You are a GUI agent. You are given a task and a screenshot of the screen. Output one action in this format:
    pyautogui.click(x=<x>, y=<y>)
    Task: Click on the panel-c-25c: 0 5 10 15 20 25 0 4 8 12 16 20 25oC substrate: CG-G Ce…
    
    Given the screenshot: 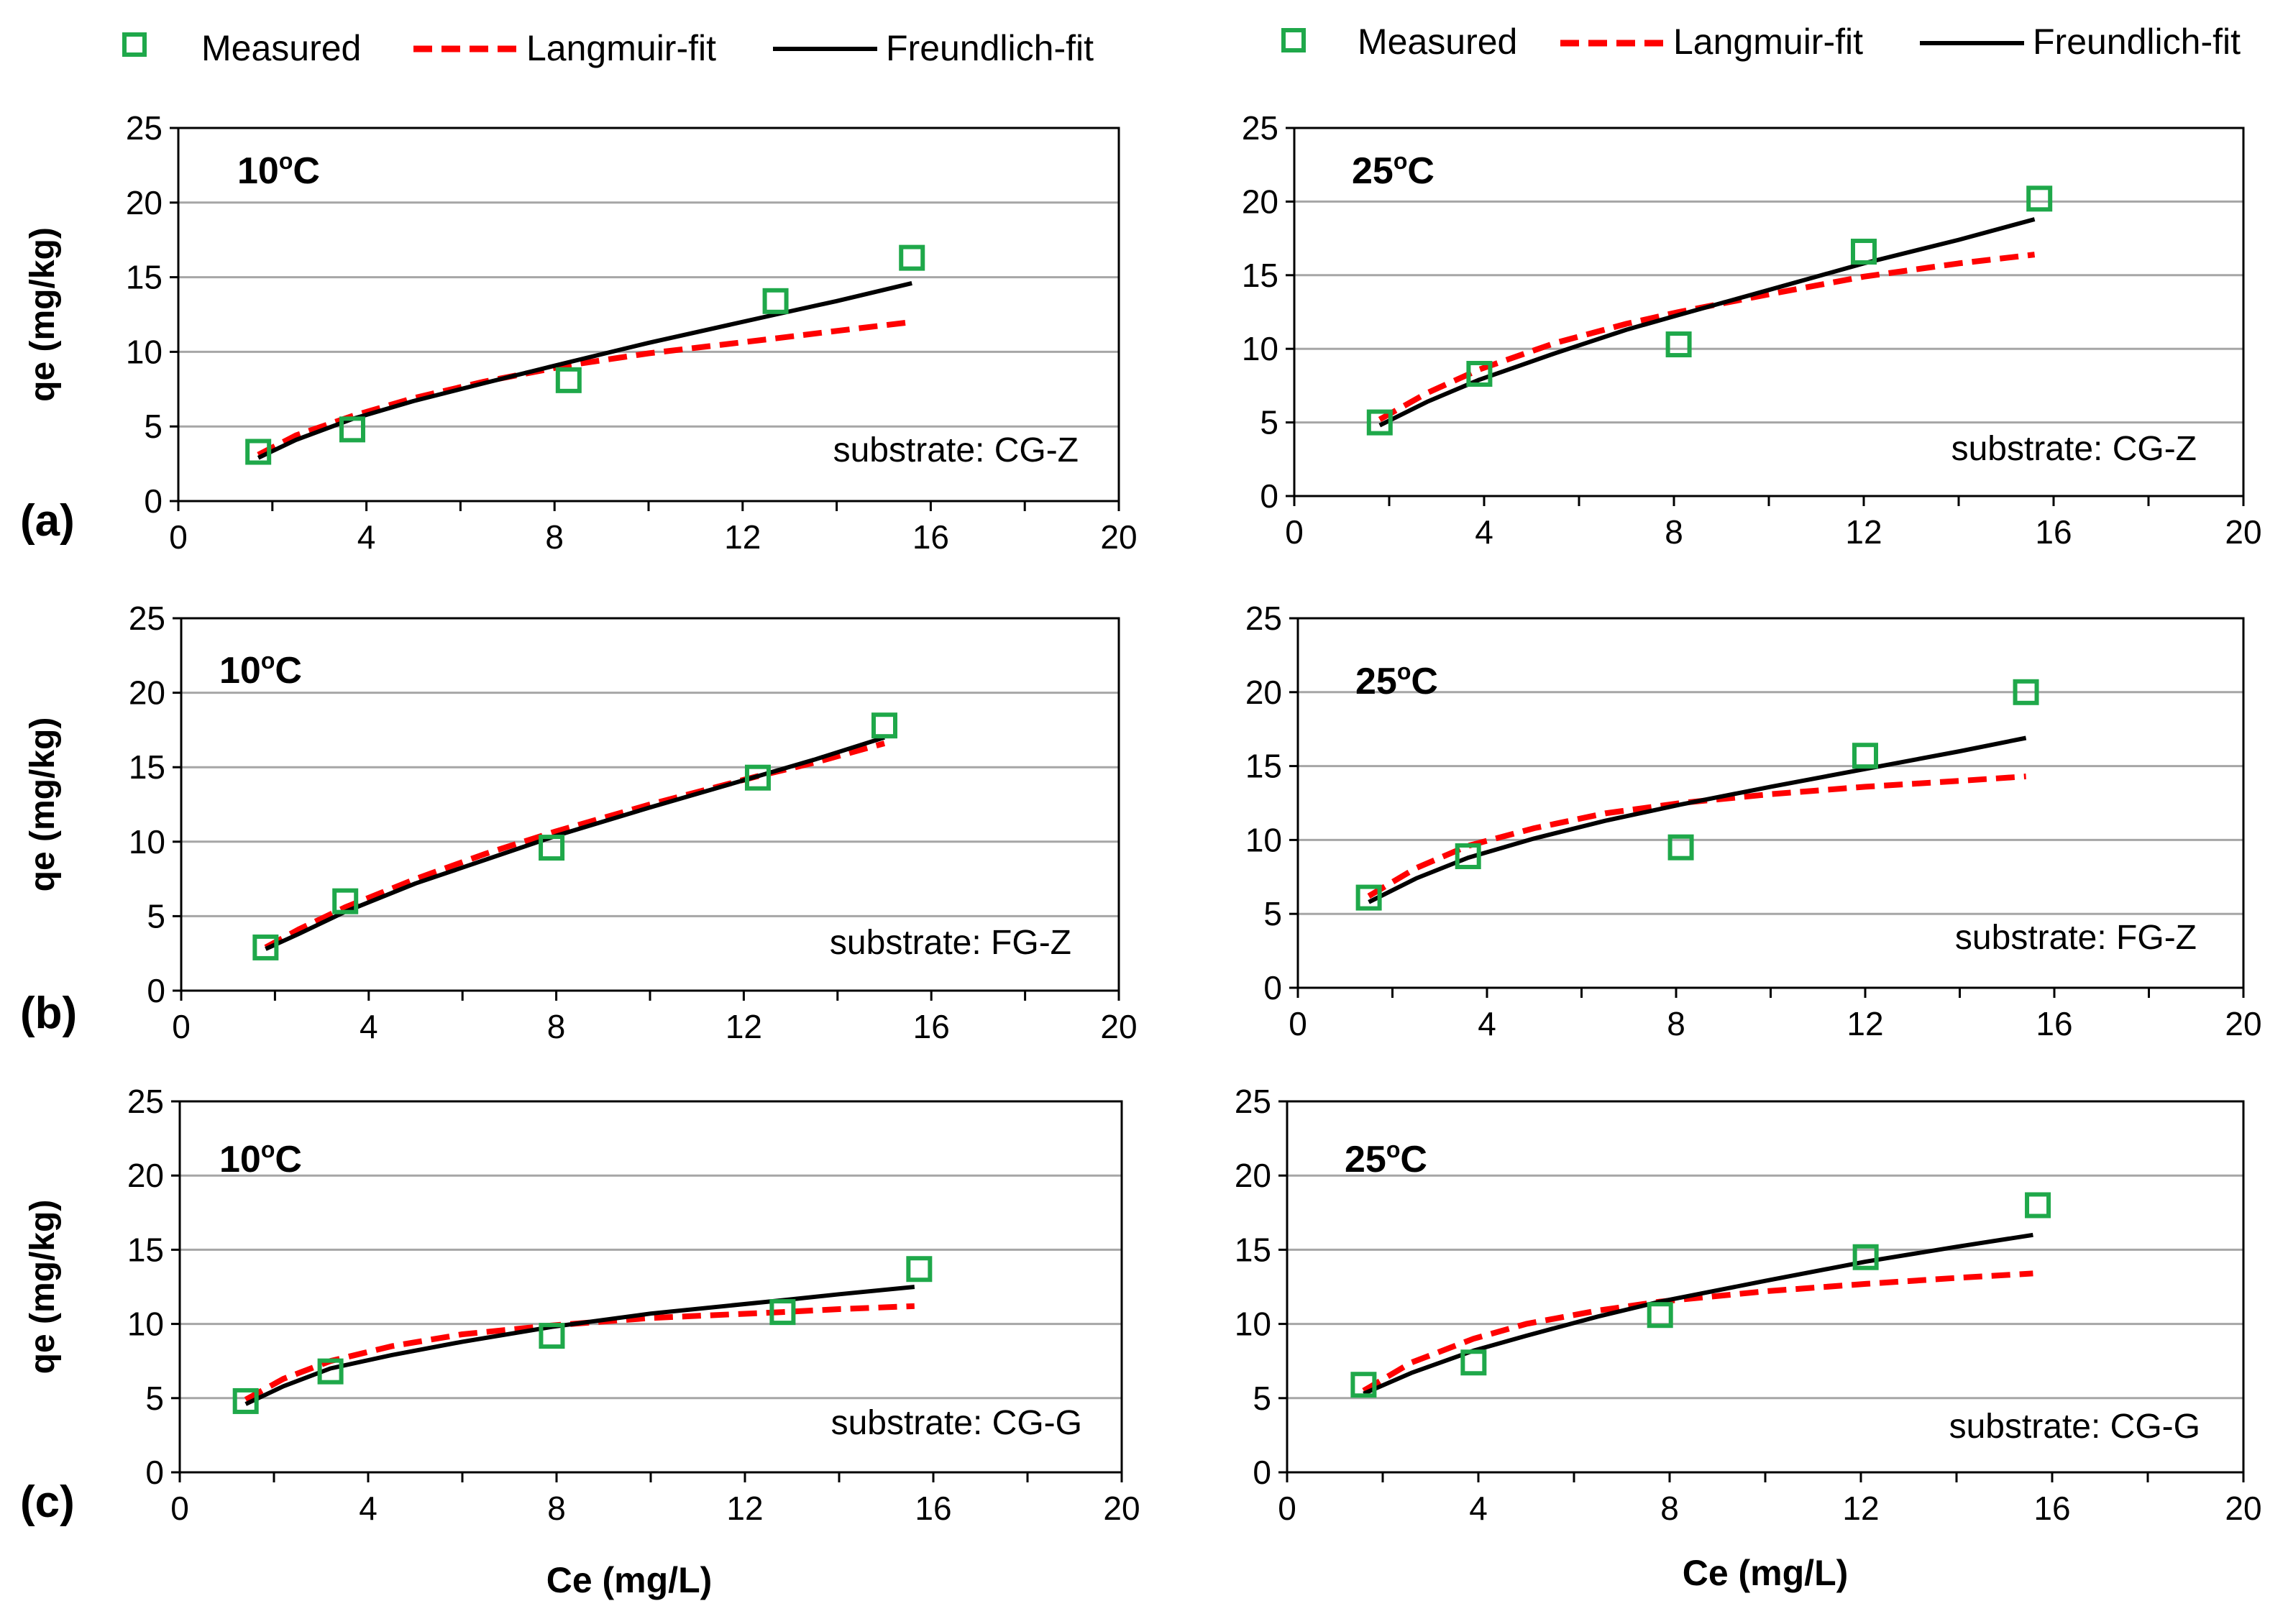 What is the action you would take?
    pyautogui.click(x=1749, y=1338)
    